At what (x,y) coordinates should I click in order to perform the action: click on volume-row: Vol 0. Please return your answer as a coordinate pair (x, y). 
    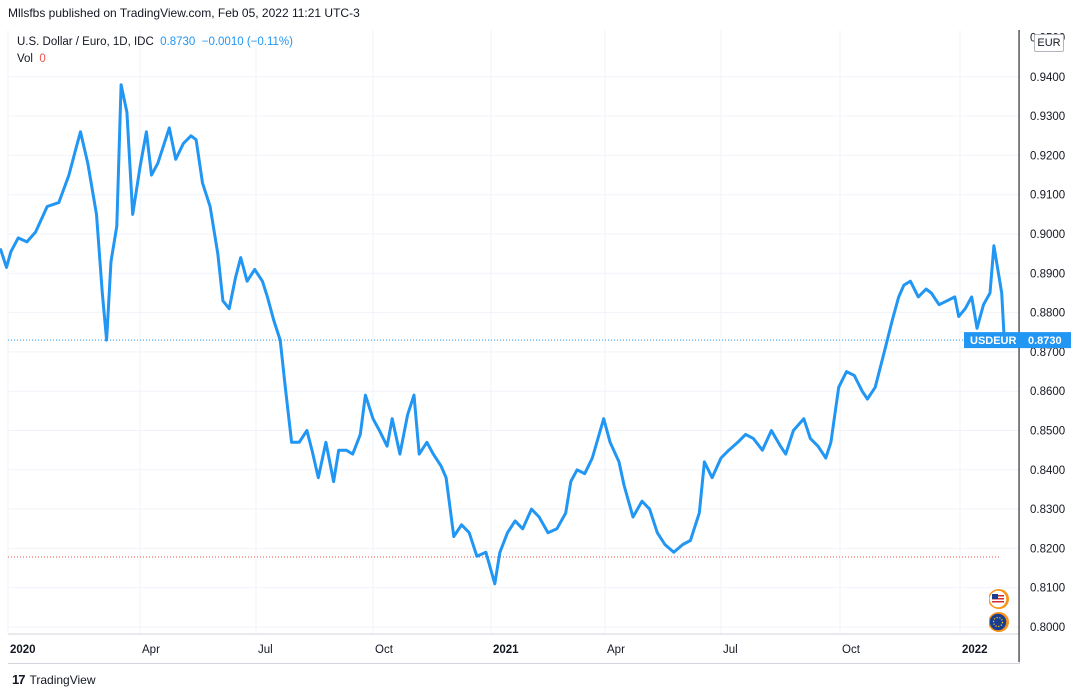
    Looking at the image, I should click on (155, 59).